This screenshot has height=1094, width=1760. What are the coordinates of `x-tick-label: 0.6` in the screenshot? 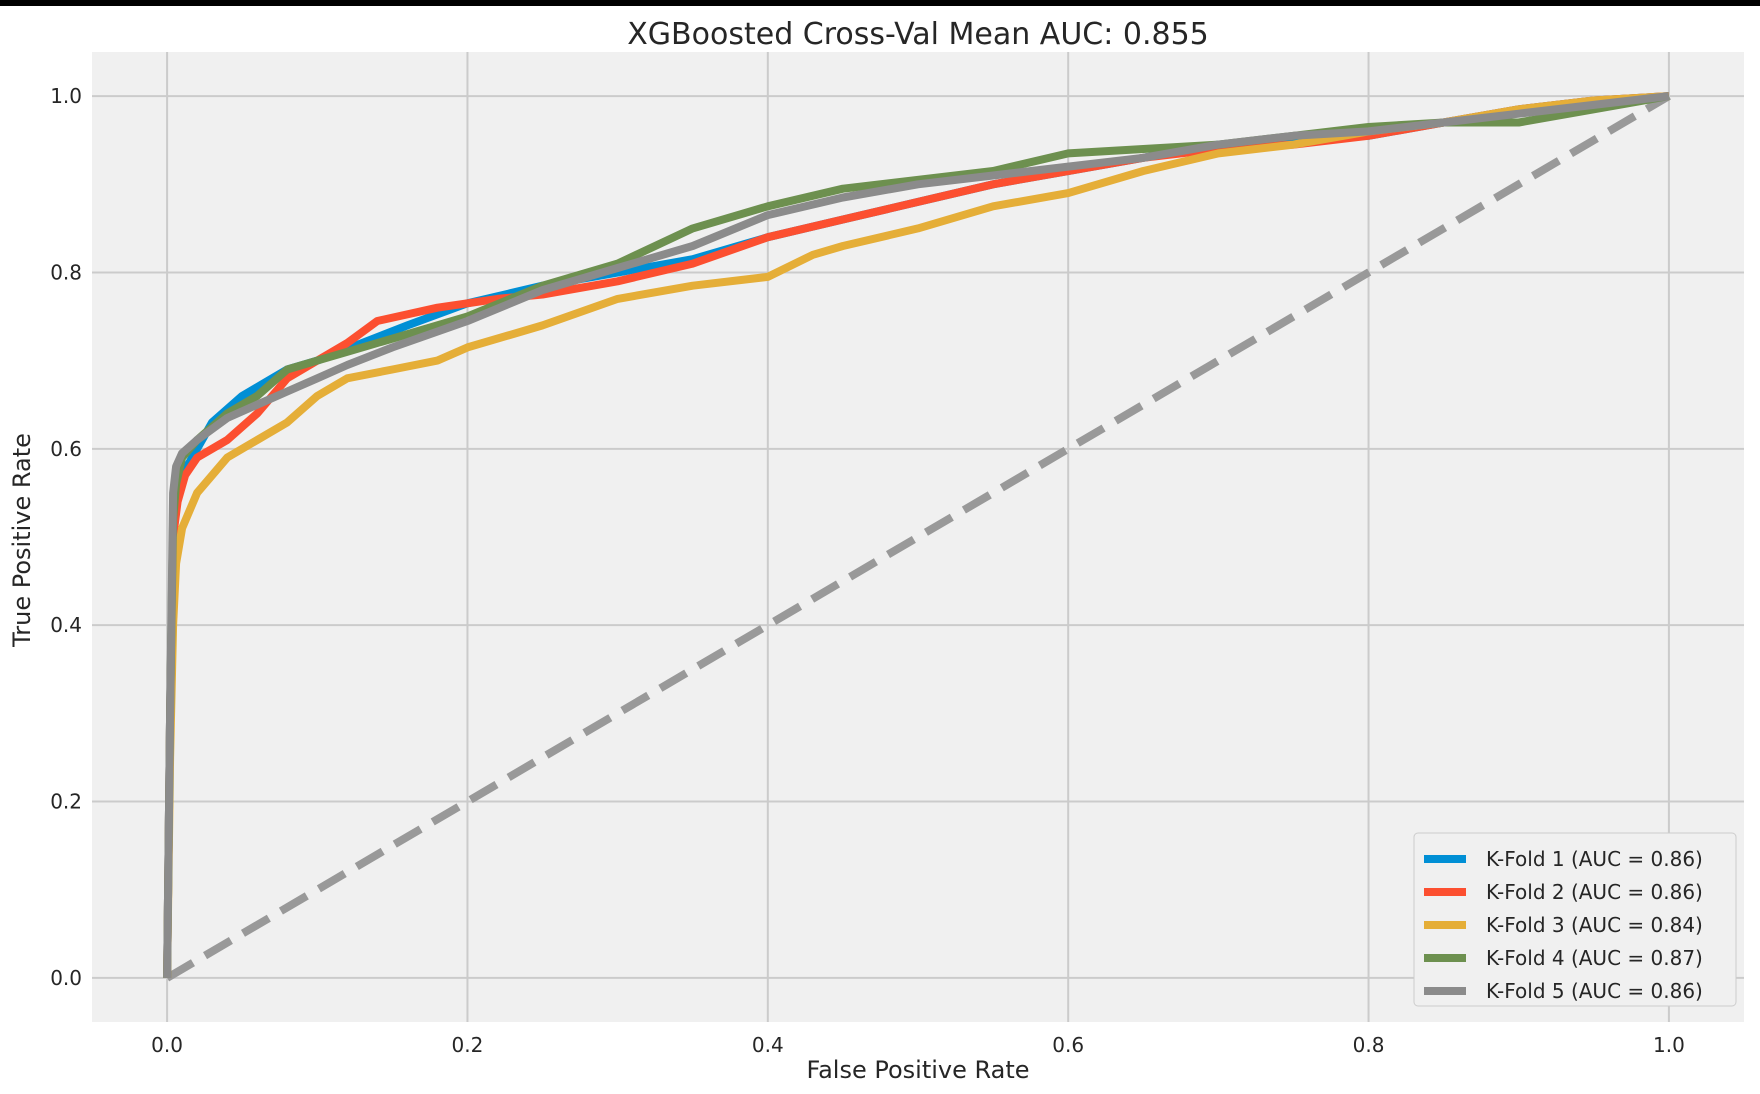 It's located at (1068, 1045).